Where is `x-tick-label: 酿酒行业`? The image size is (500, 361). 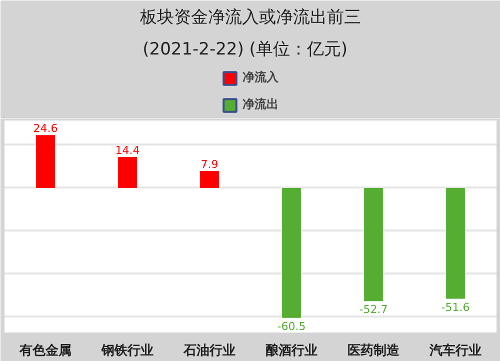
x-tick-label: 酿酒行业 is located at coordinates (292, 350).